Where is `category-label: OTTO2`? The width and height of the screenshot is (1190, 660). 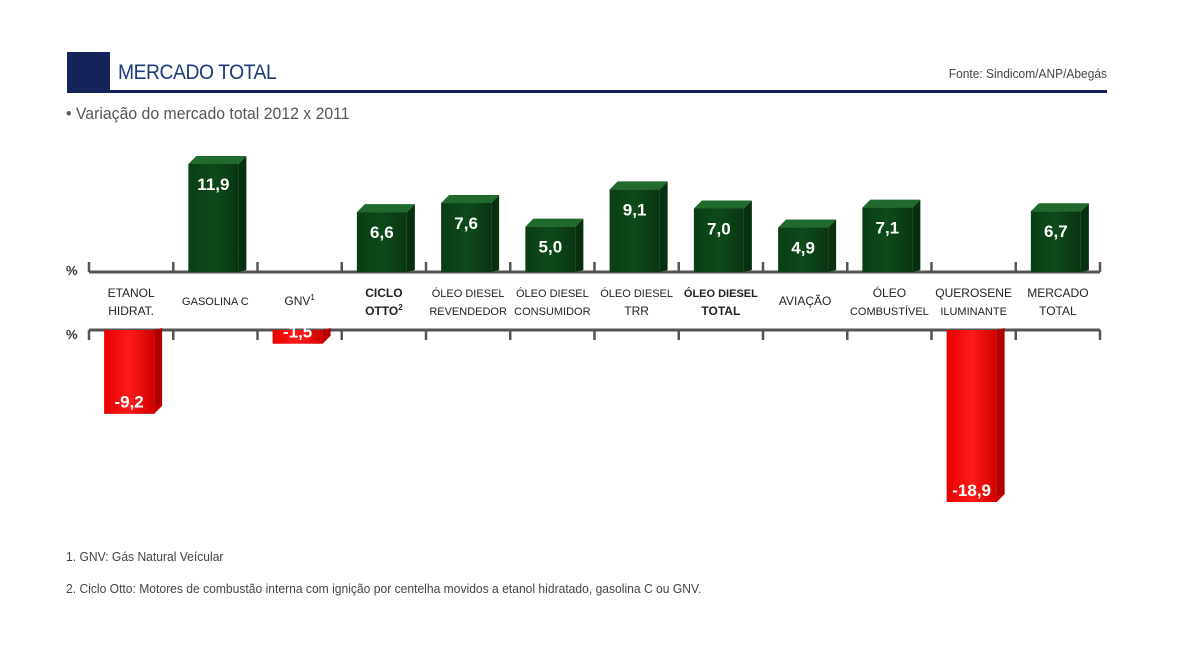
category-label: OTTO2 is located at coordinates (384, 310).